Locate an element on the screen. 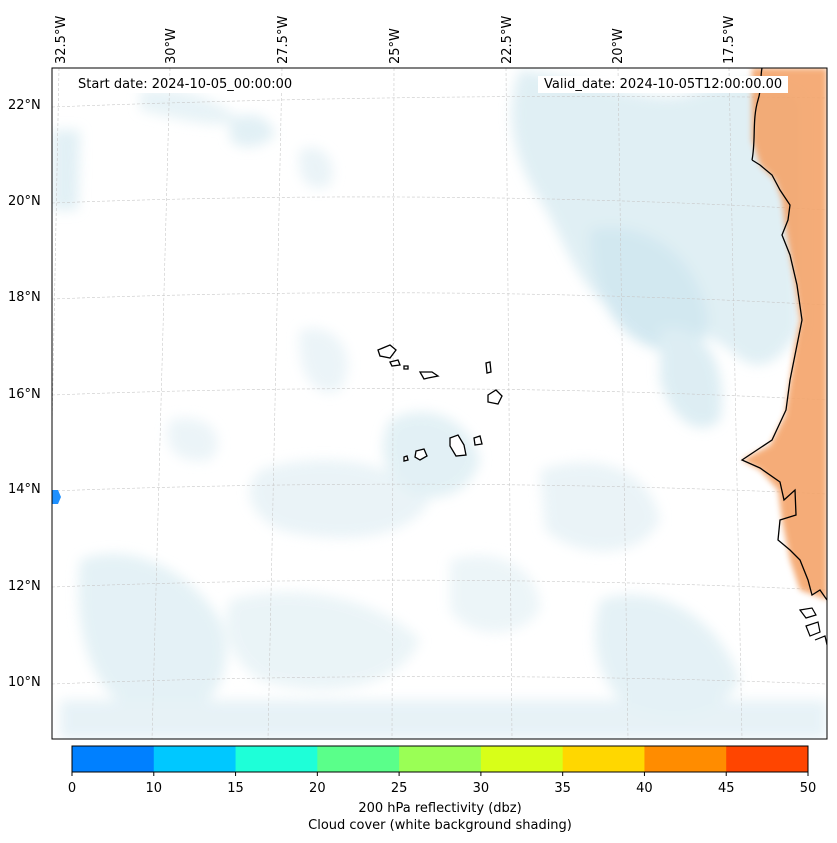  lat-label-12n: 12°N is located at coordinates (24, 586).